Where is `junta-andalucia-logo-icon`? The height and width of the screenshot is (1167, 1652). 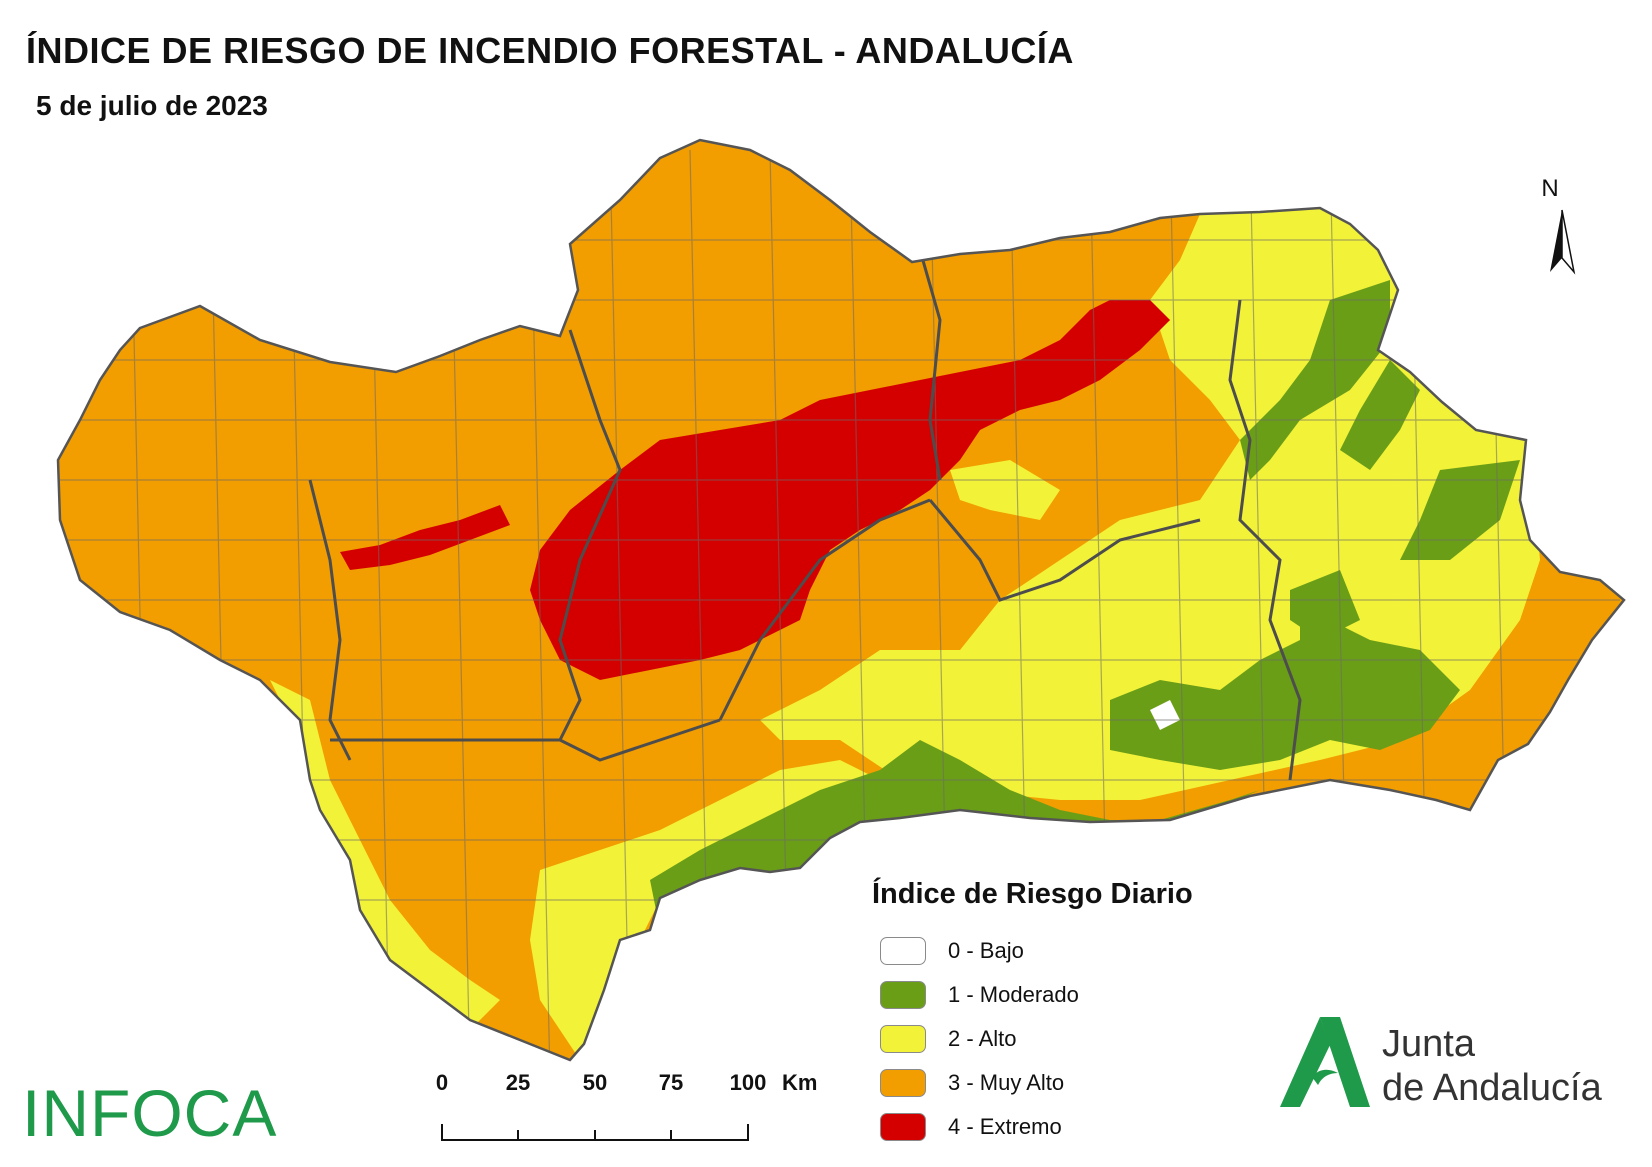 junta-andalucia-logo-icon is located at coordinates (1325, 1062).